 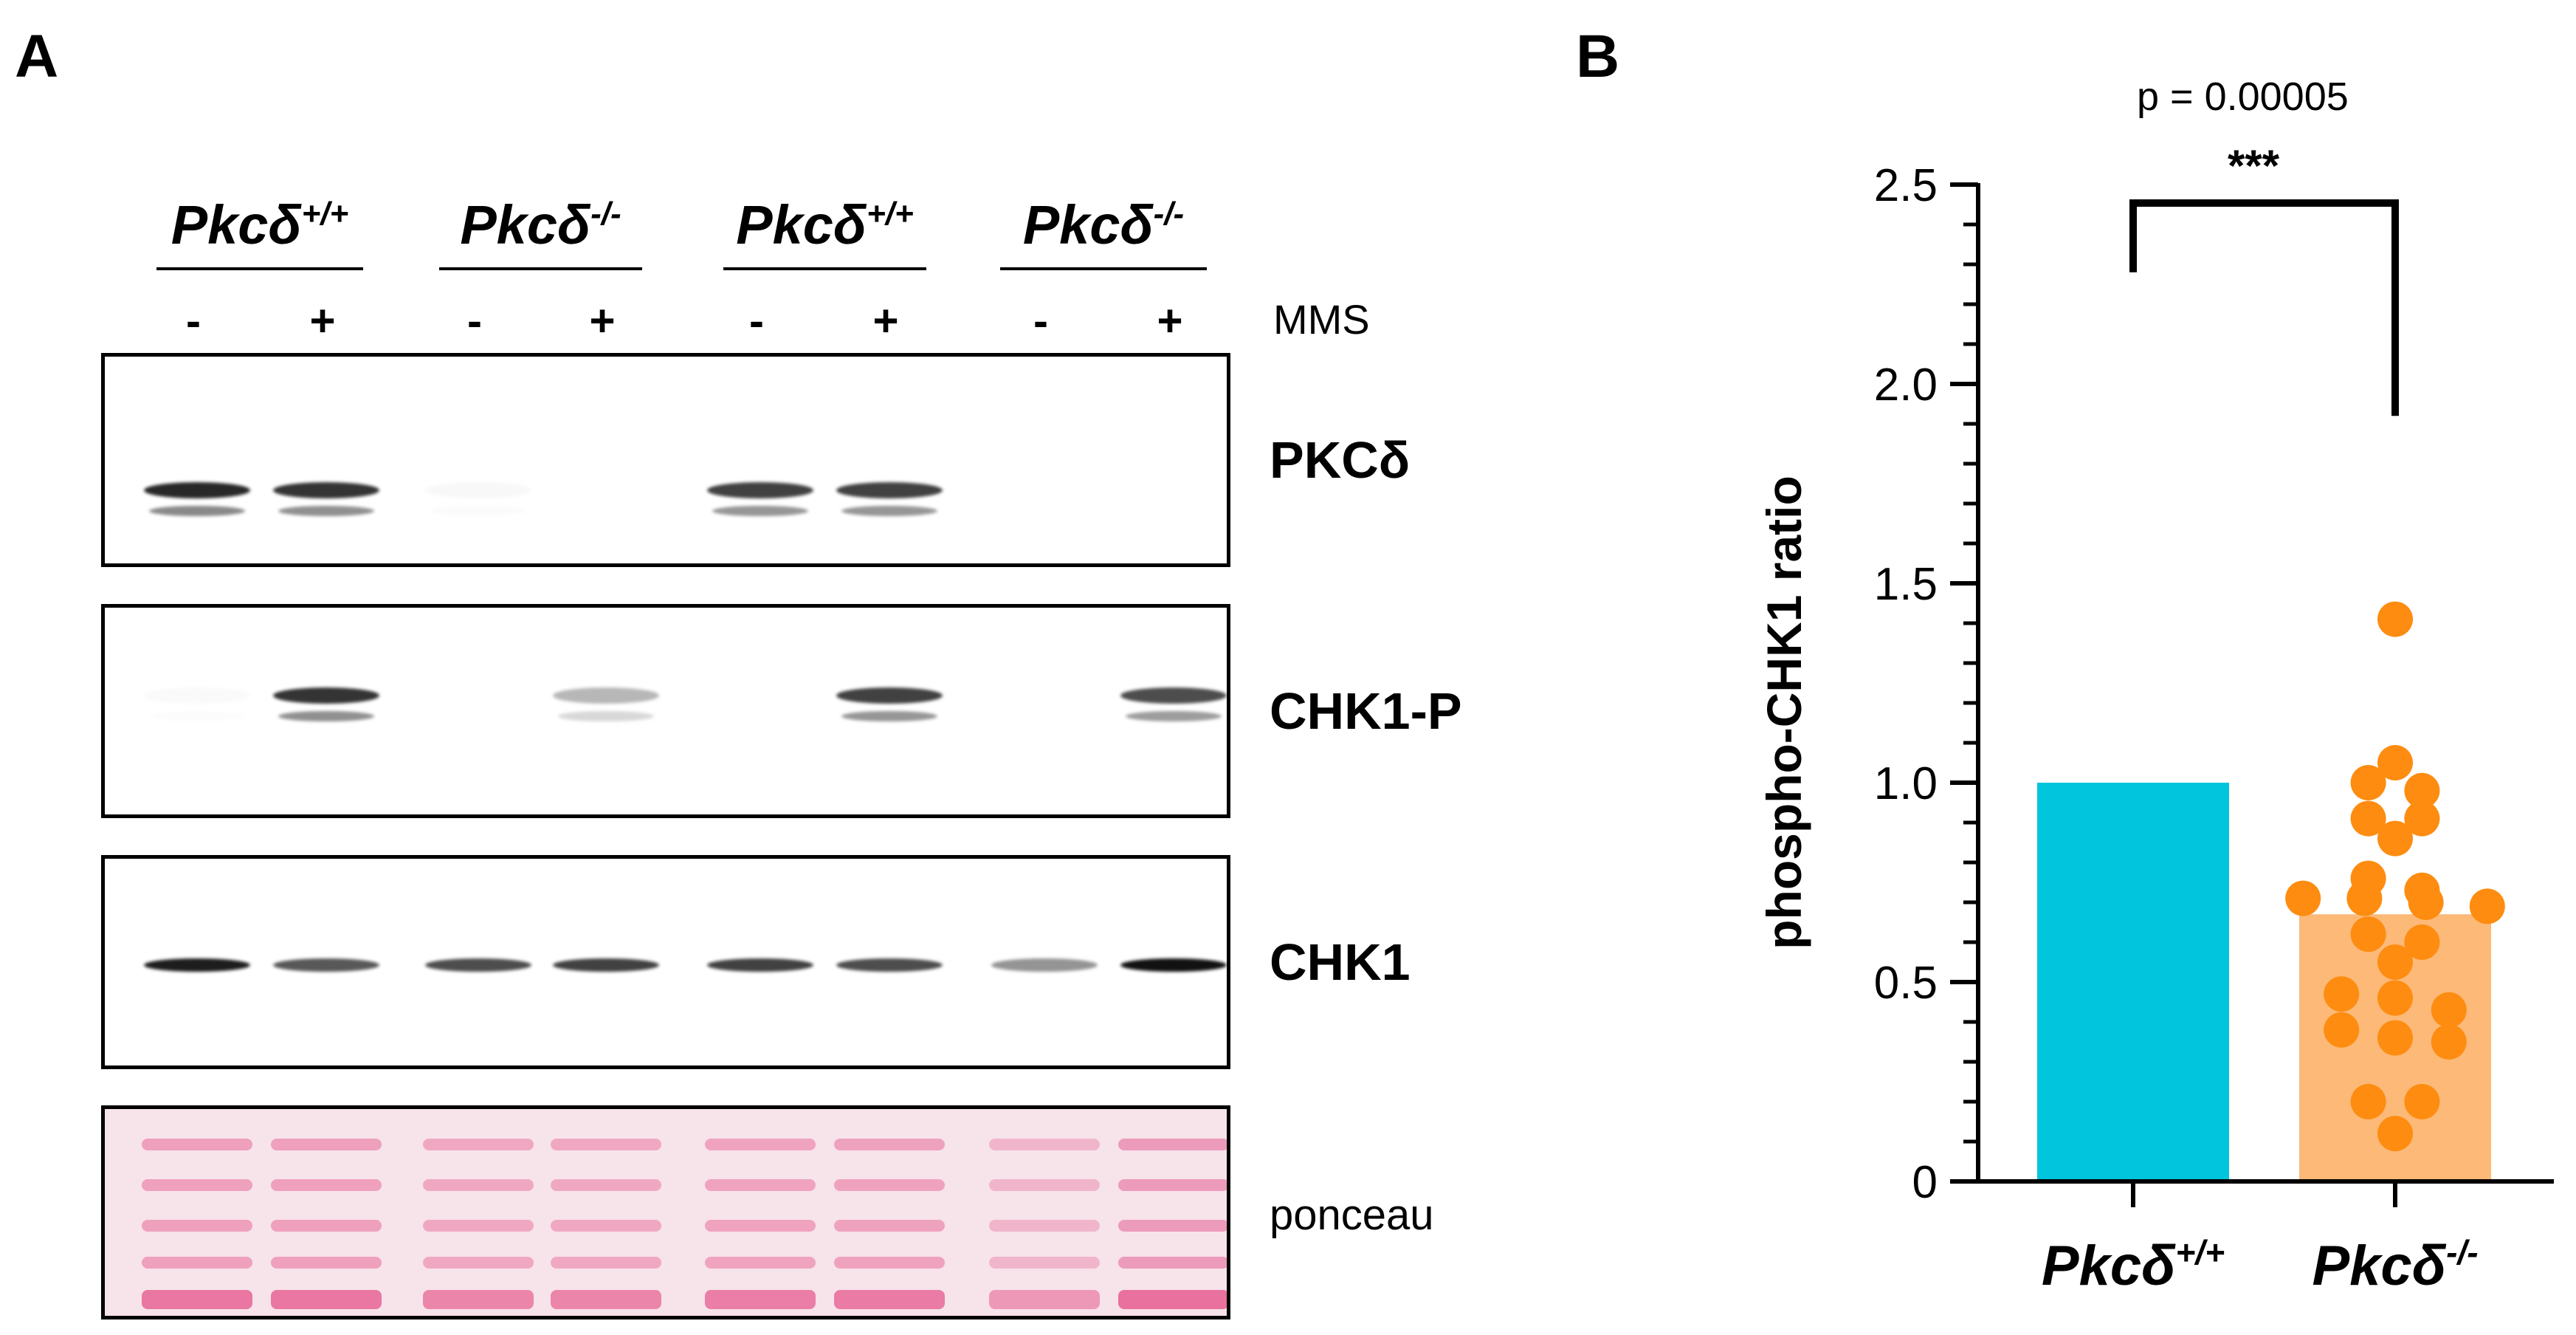 I want to click on blot-row-label: CHK1, so click(x=1341, y=962).